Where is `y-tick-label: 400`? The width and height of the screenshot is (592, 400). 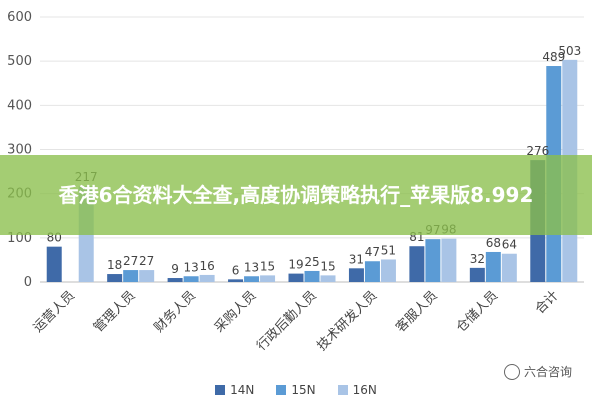 y-tick-label: 400 is located at coordinates (19, 105).